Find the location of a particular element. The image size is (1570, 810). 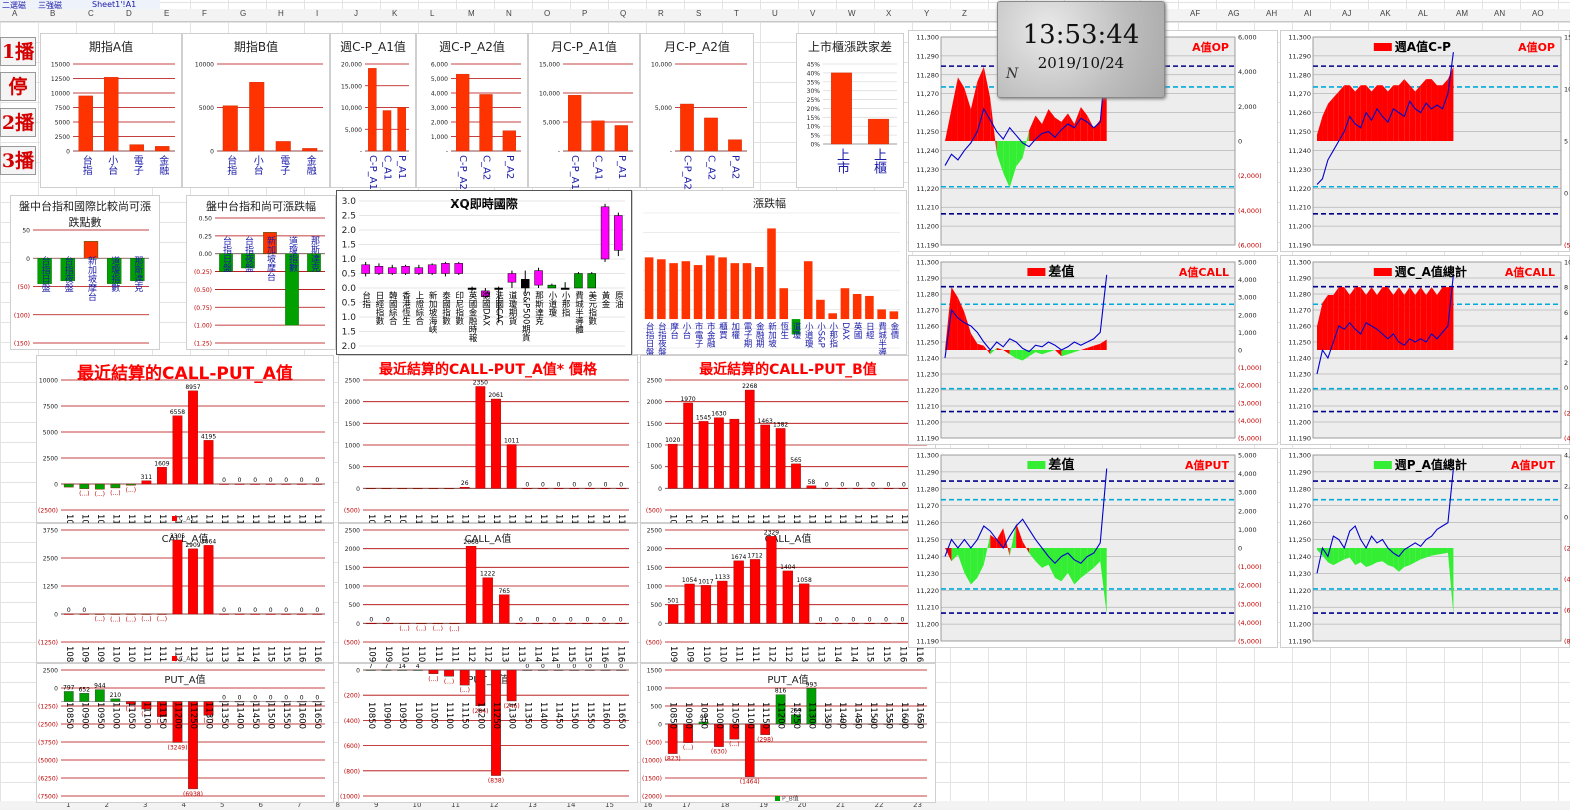

column-letter: D is located at coordinates (129, 13).